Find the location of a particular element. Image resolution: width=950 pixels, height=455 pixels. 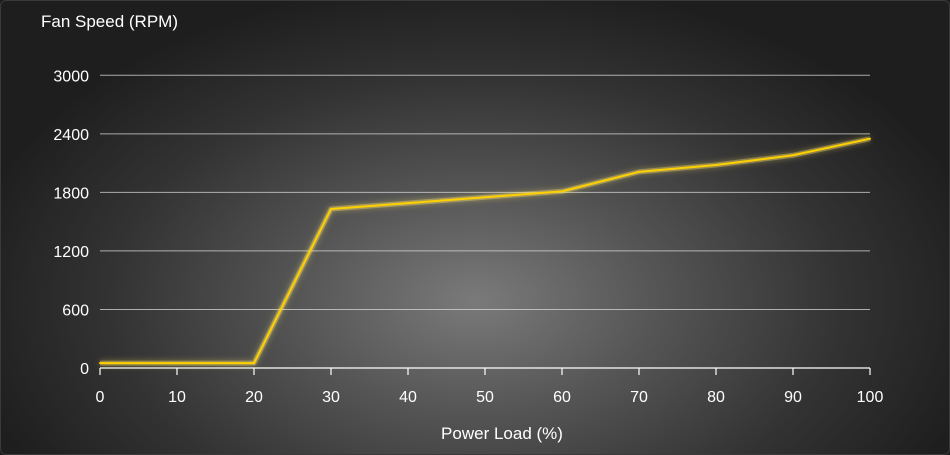

x-tick-label-20: 20 is located at coordinates (254, 397).